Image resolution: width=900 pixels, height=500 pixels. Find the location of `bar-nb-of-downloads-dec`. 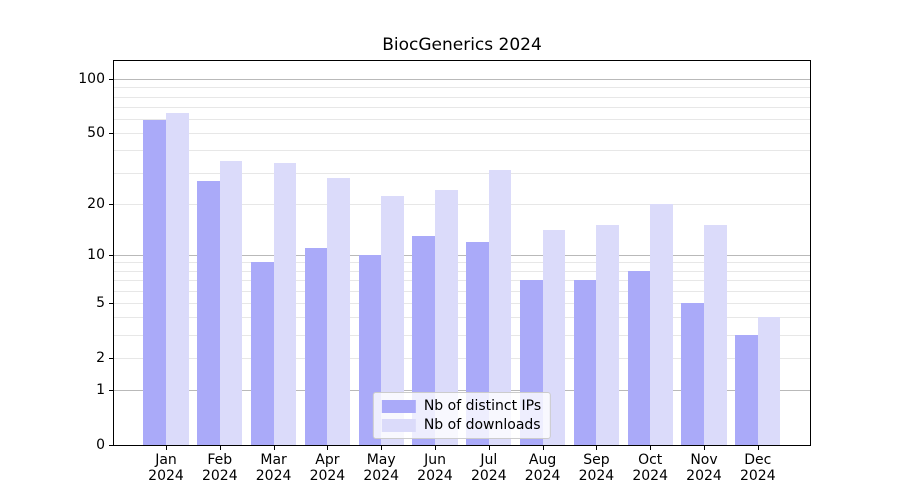

bar-nb-of-downloads-dec is located at coordinates (769, 381).